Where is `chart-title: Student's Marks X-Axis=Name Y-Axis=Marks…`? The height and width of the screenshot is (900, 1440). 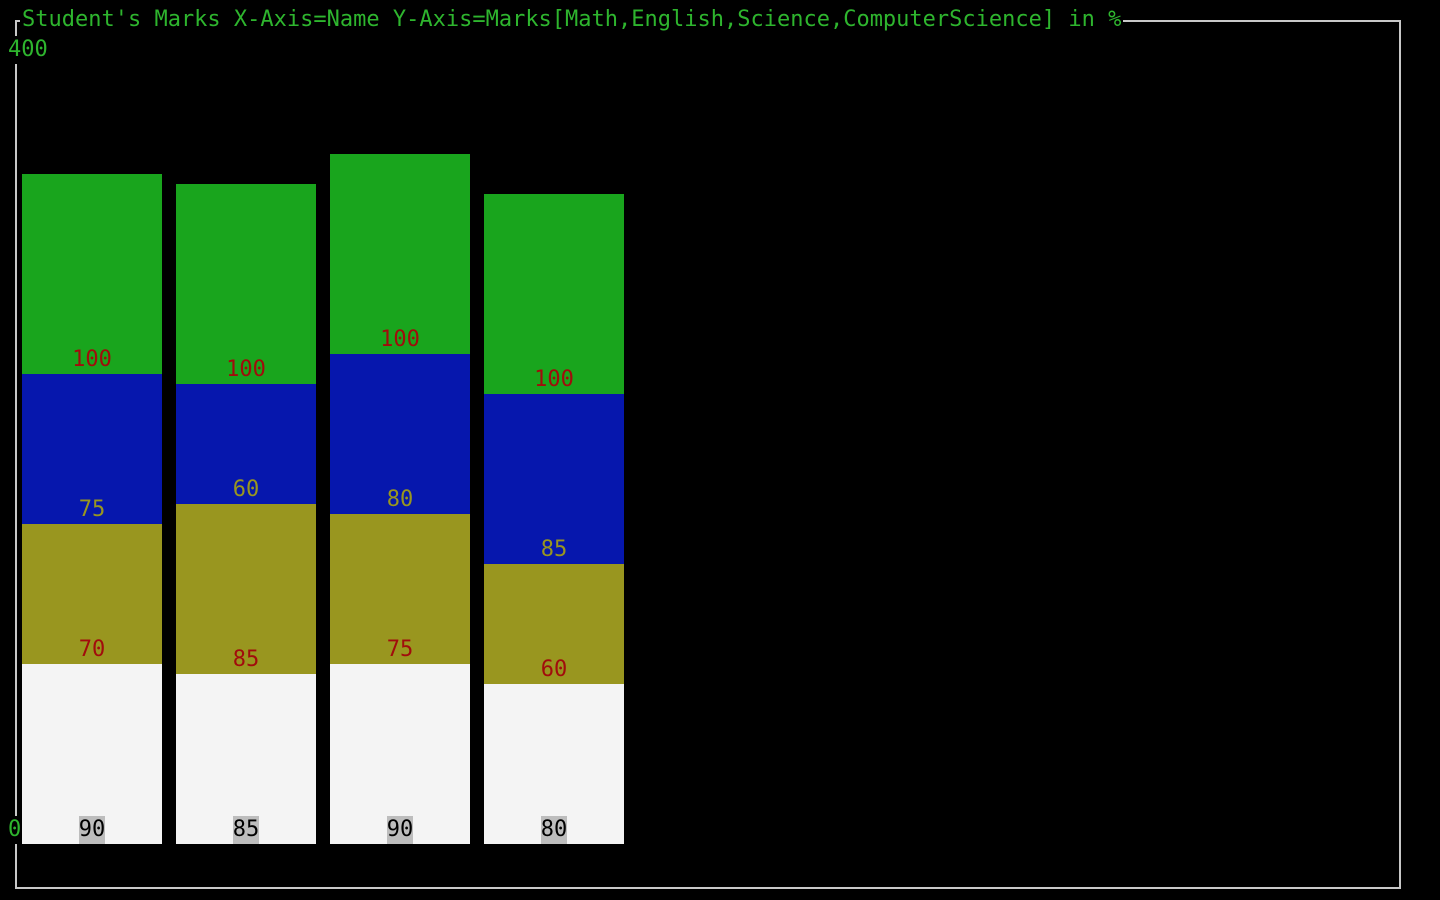 chart-title: Student's Marks X-Axis=Name Y-Axis=Marks… is located at coordinates (572, 20).